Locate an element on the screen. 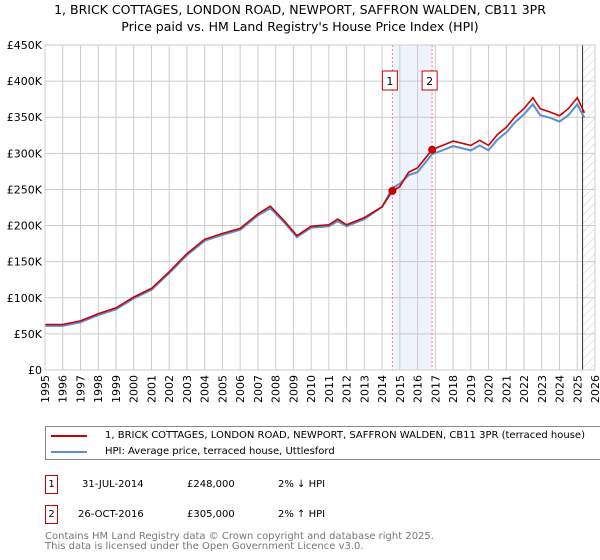  x-tick-label: 2015 is located at coordinates (400, 389).